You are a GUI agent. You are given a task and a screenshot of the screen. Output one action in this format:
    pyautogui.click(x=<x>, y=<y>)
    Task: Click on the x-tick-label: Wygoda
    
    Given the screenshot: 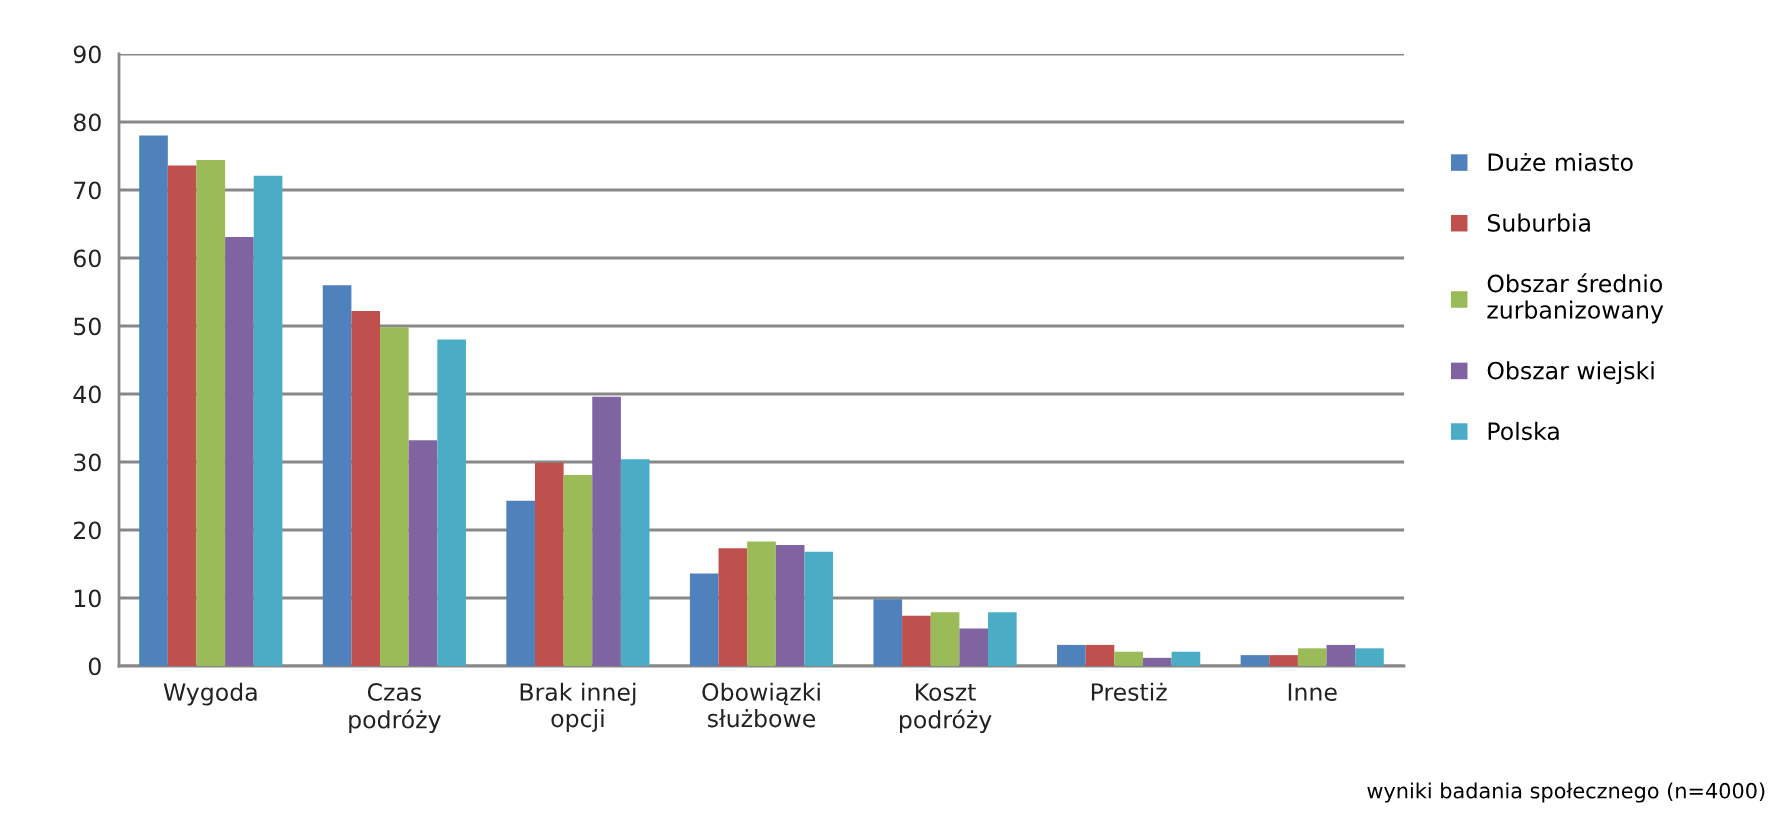 What is the action you would take?
    pyautogui.click(x=210, y=694)
    